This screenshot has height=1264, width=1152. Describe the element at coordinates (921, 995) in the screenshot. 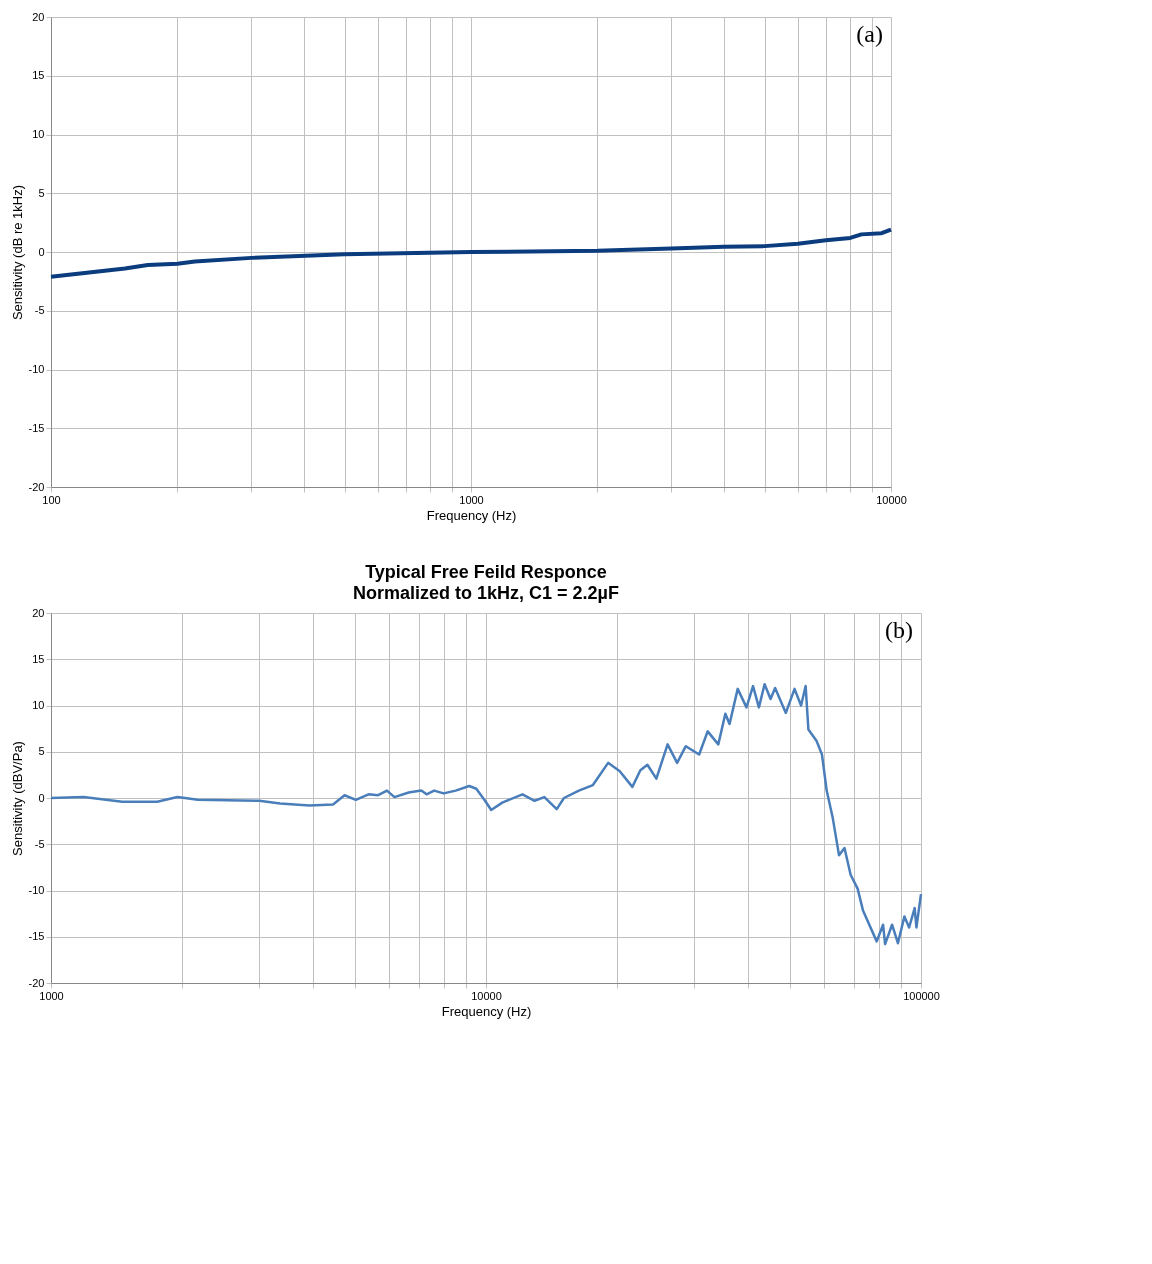

I see `x-tick-label: 100000` at that location.